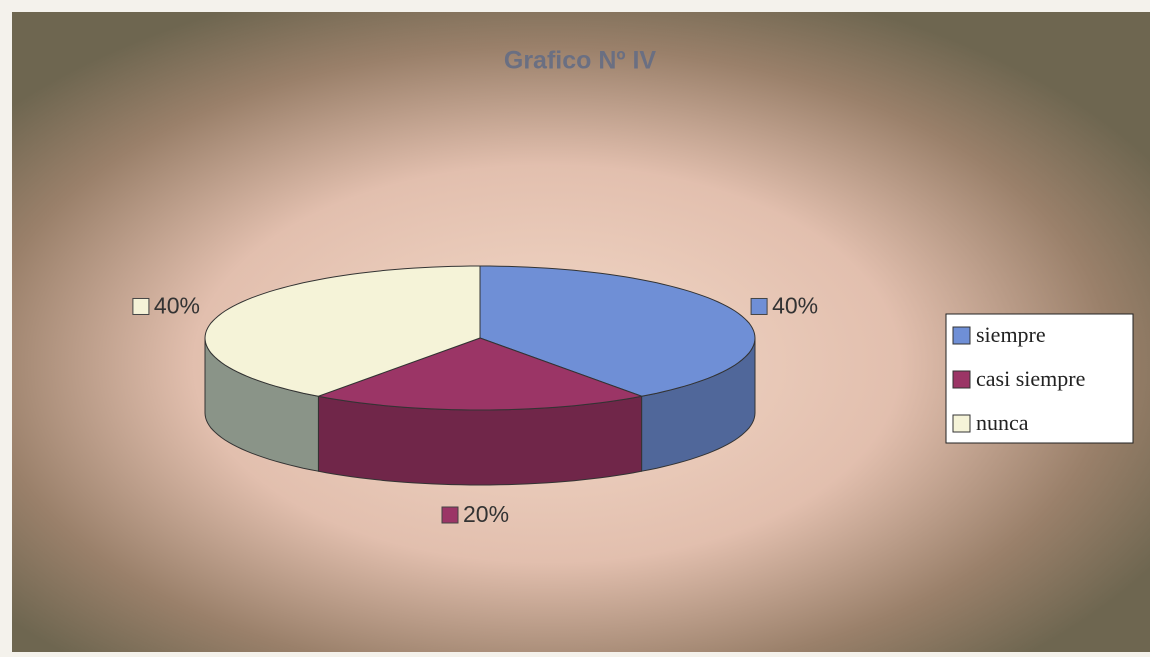 The image size is (1150, 657). I want to click on legend-label: casi siempre, so click(1030, 378).